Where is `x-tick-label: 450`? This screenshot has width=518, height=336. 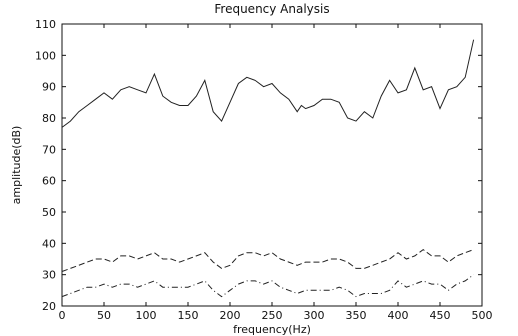
x-tick-label: 450 is located at coordinates (440, 315).